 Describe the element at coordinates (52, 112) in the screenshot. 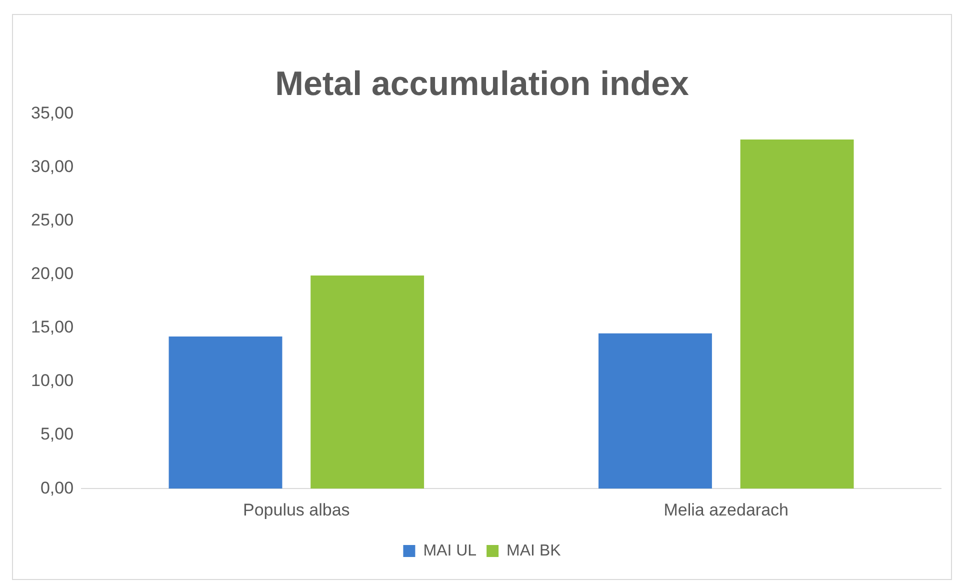

I see `y-tick-label: 35,00` at that location.